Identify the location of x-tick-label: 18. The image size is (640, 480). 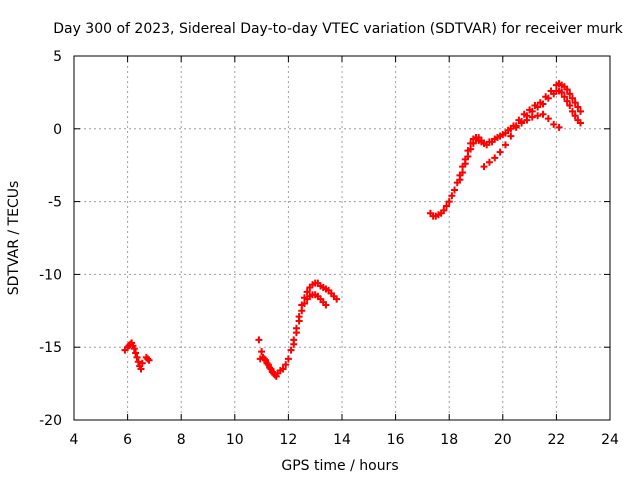
(449, 440).